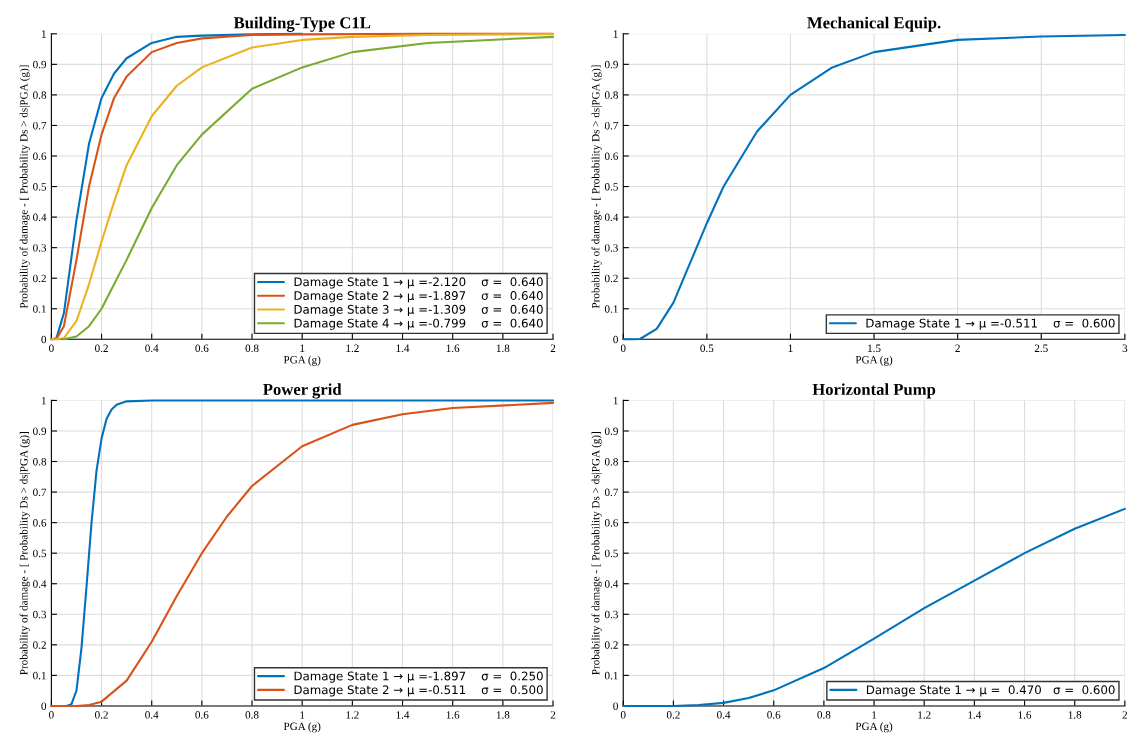 The image size is (1142, 751). I want to click on legend-label: Damage State 2 → μ =-0.511 σ = 0.500, so click(418, 691).